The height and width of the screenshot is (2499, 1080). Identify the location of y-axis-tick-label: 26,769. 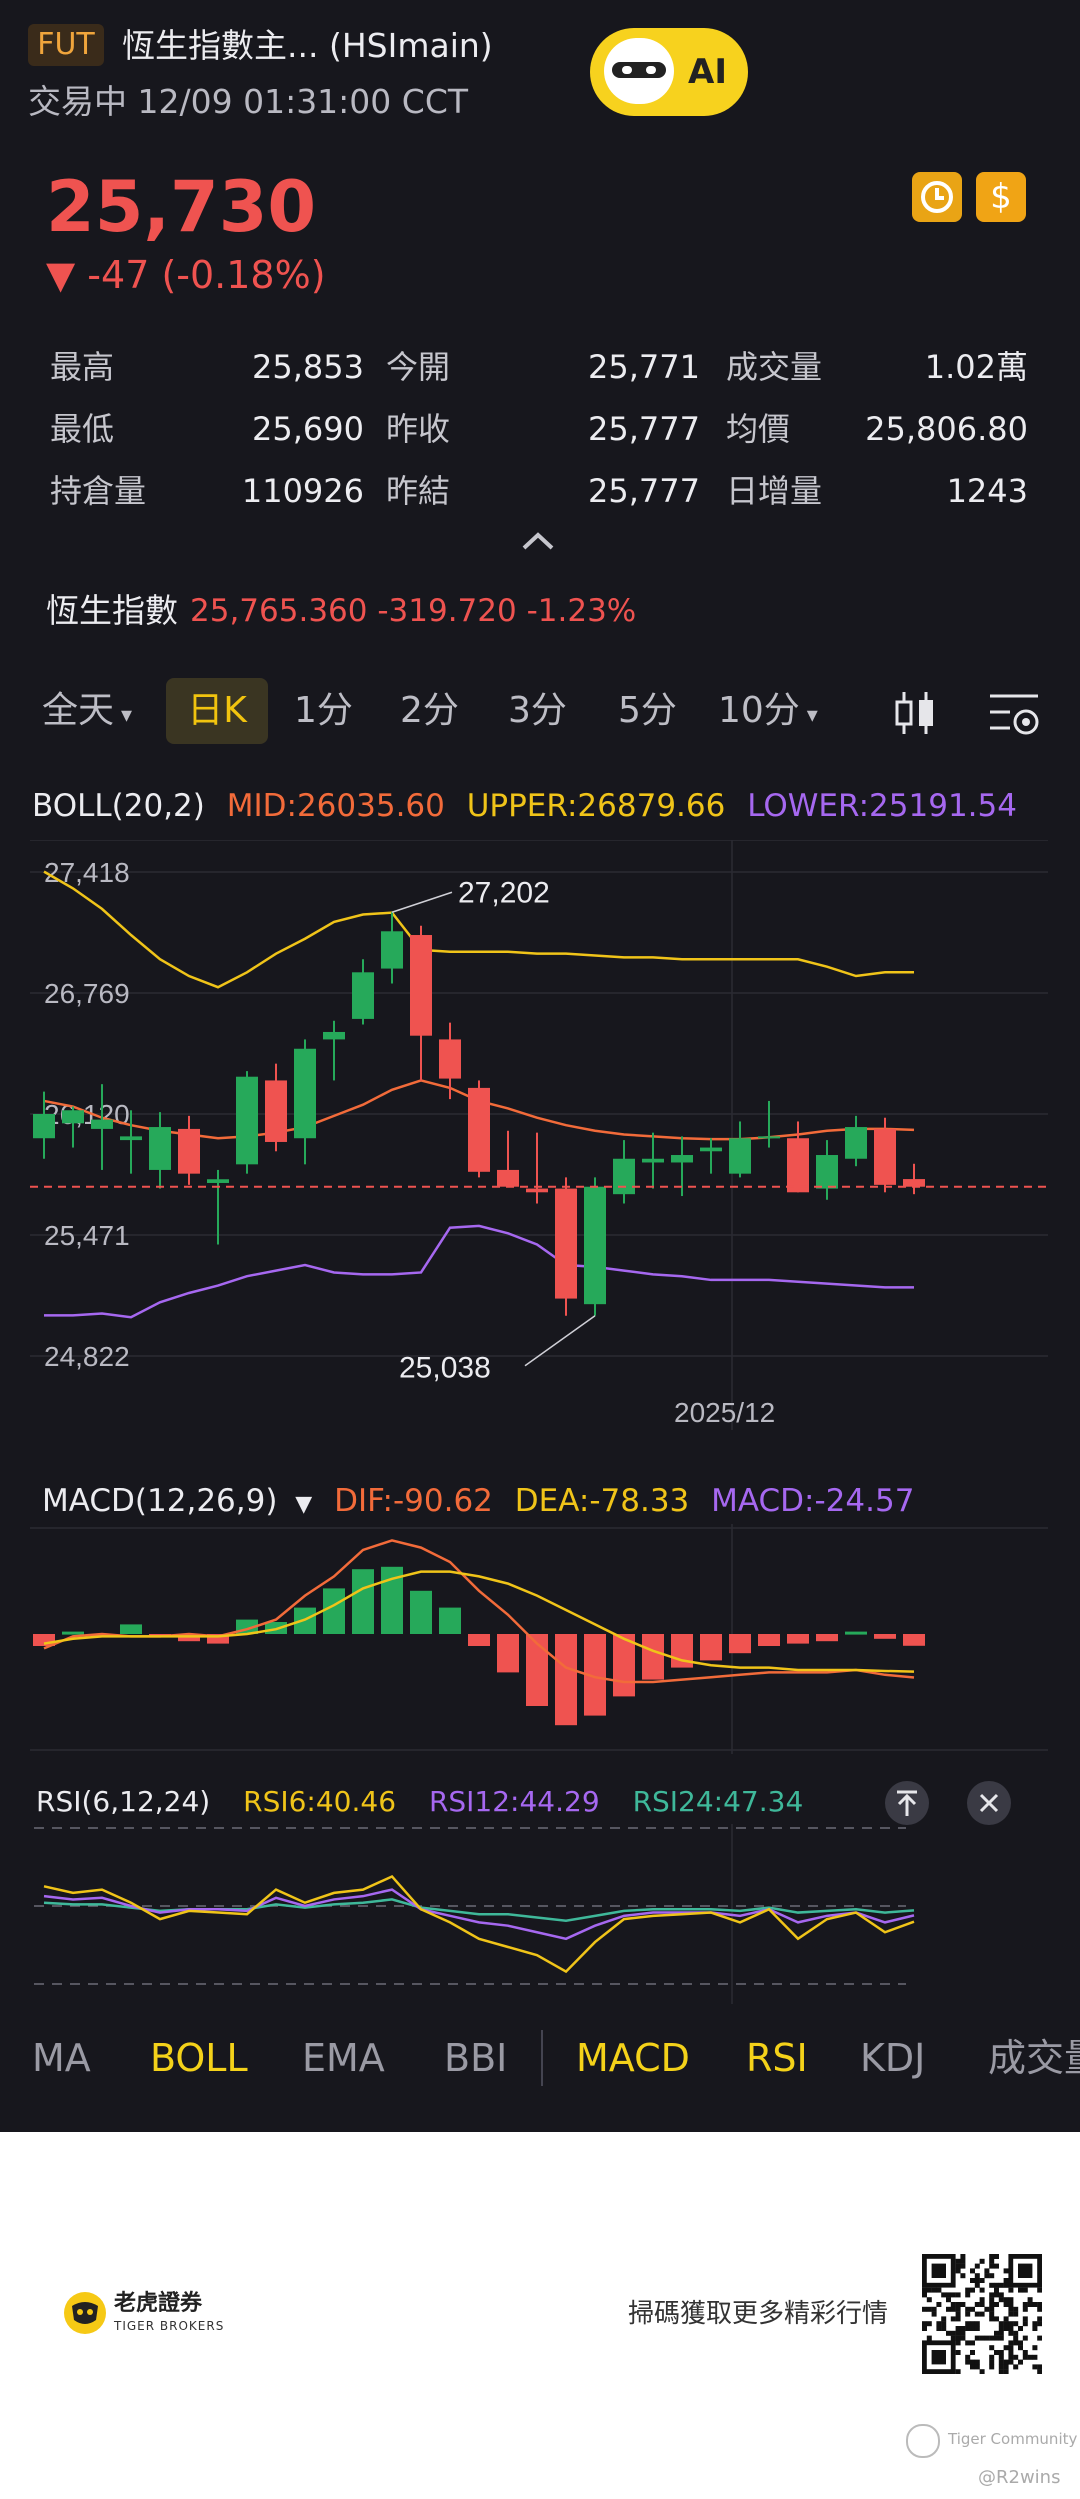
(87, 993).